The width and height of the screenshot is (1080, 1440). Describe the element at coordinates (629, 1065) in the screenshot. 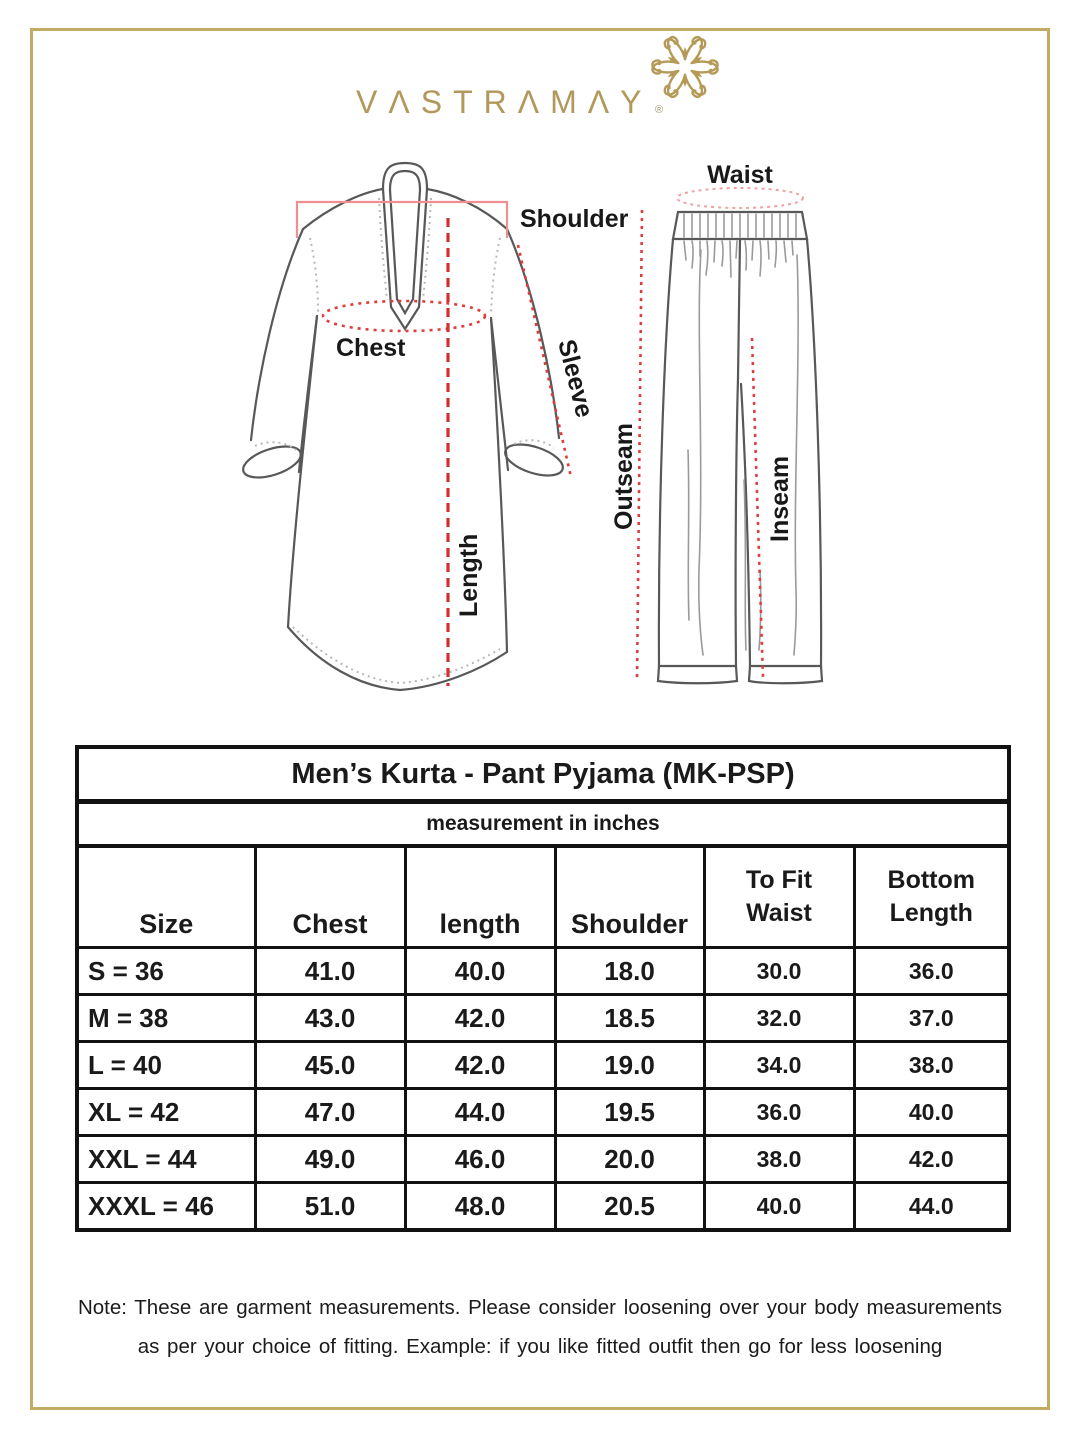

I see `cell-shoulder: 19.0` at that location.